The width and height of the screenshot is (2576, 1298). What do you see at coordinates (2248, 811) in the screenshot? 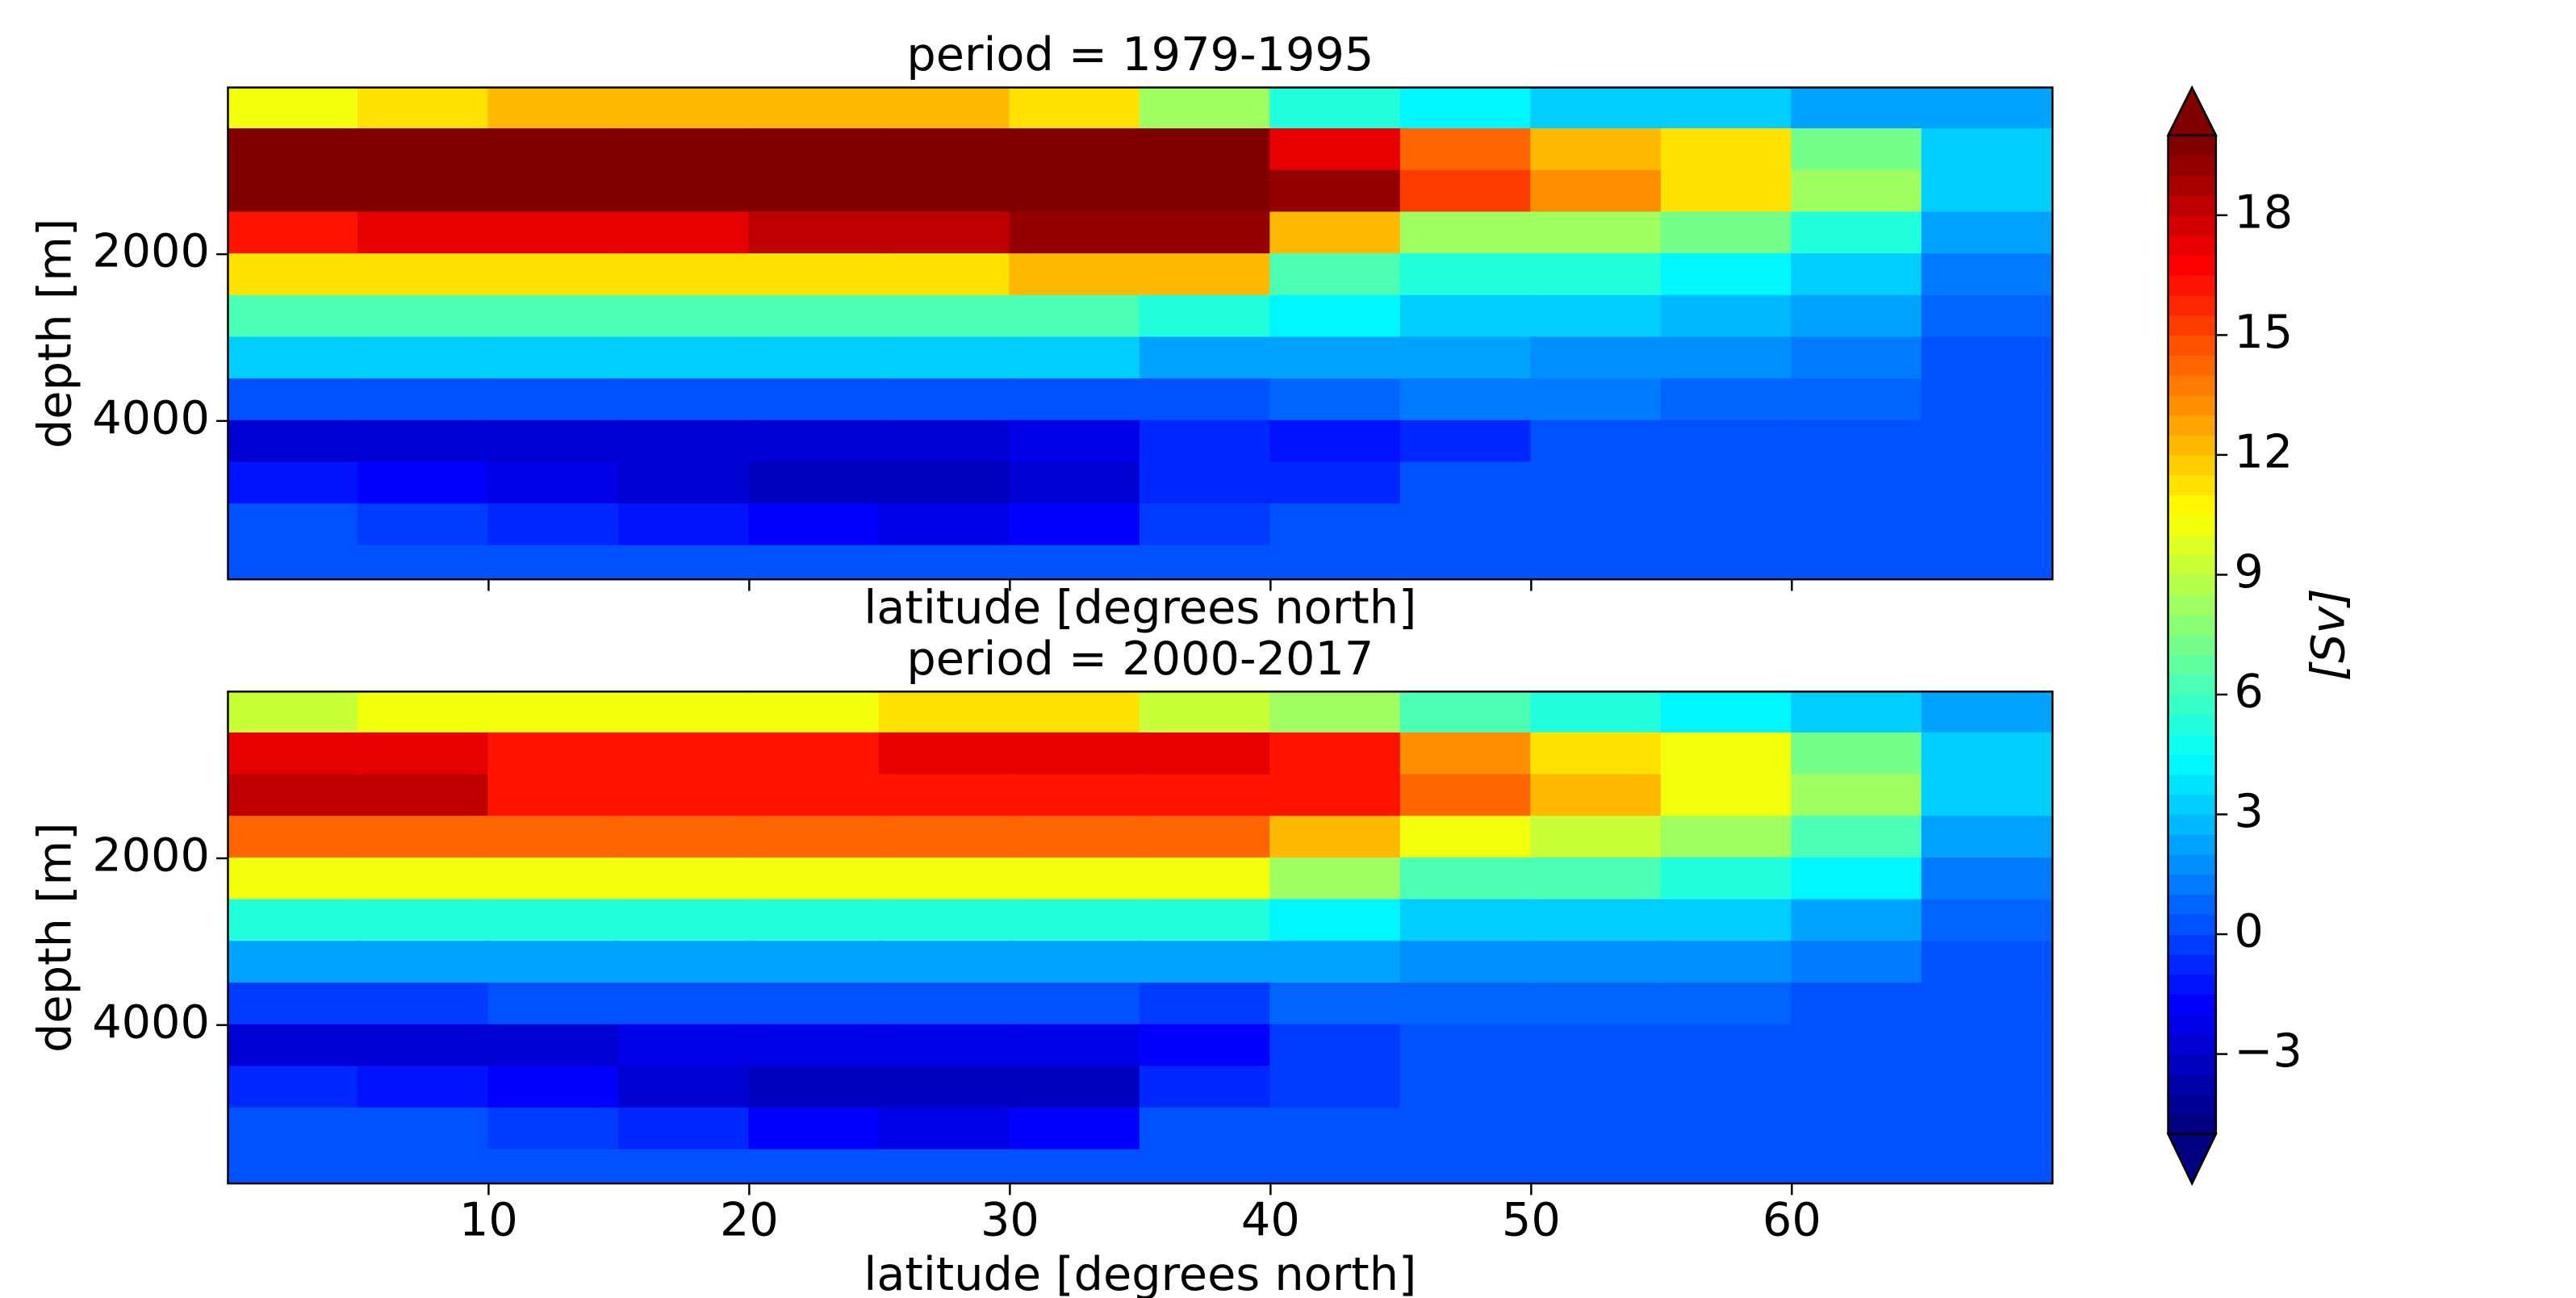
I see `colorbar-tick-label: 3` at bounding box center [2248, 811].